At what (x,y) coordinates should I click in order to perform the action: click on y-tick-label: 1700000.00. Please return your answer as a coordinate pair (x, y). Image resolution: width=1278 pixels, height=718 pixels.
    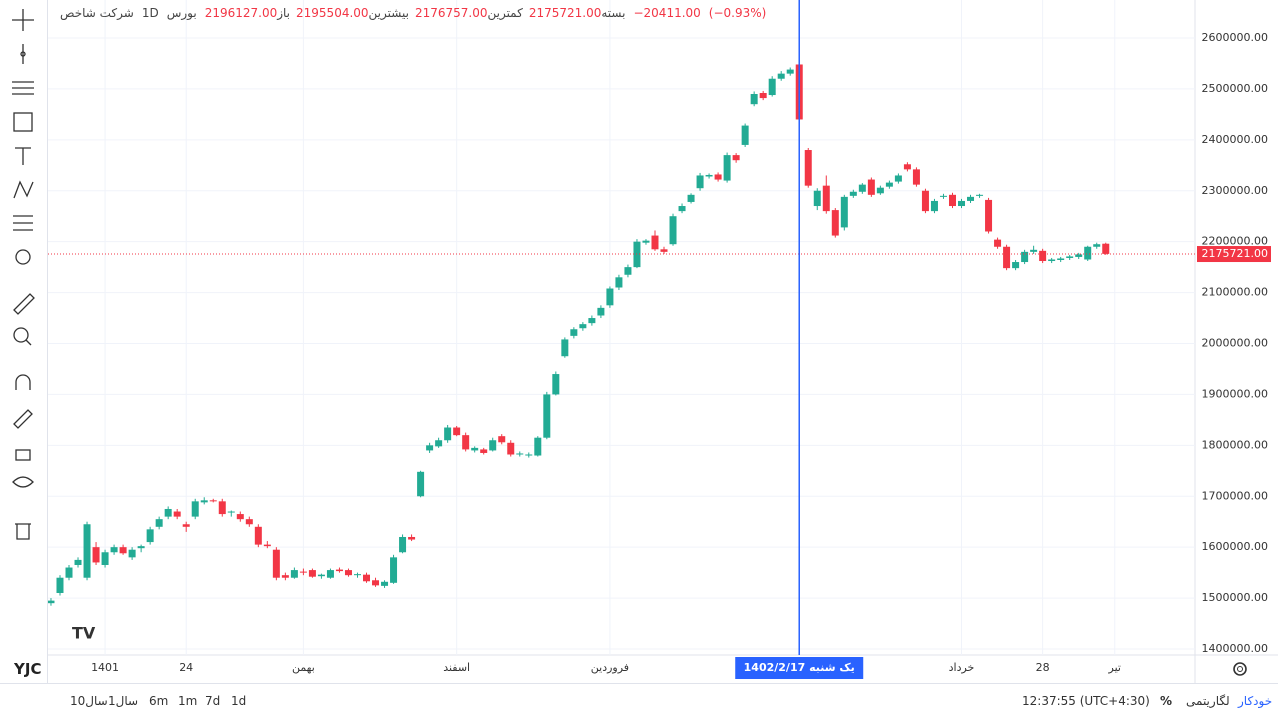
    Looking at the image, I should click on (1235, 495).